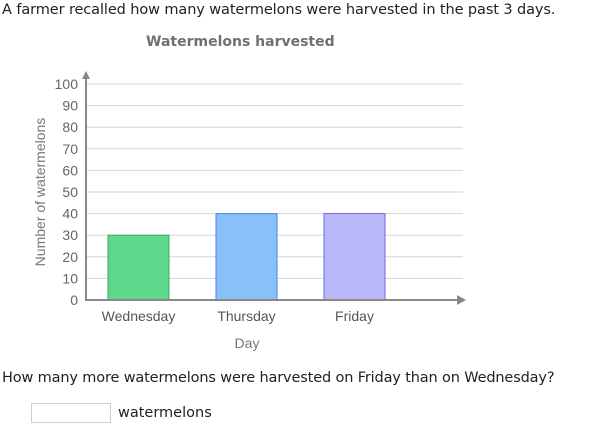 This screenshot has width=600, height=426. I want to click on y-tick-label: 40, so click(70, 214).